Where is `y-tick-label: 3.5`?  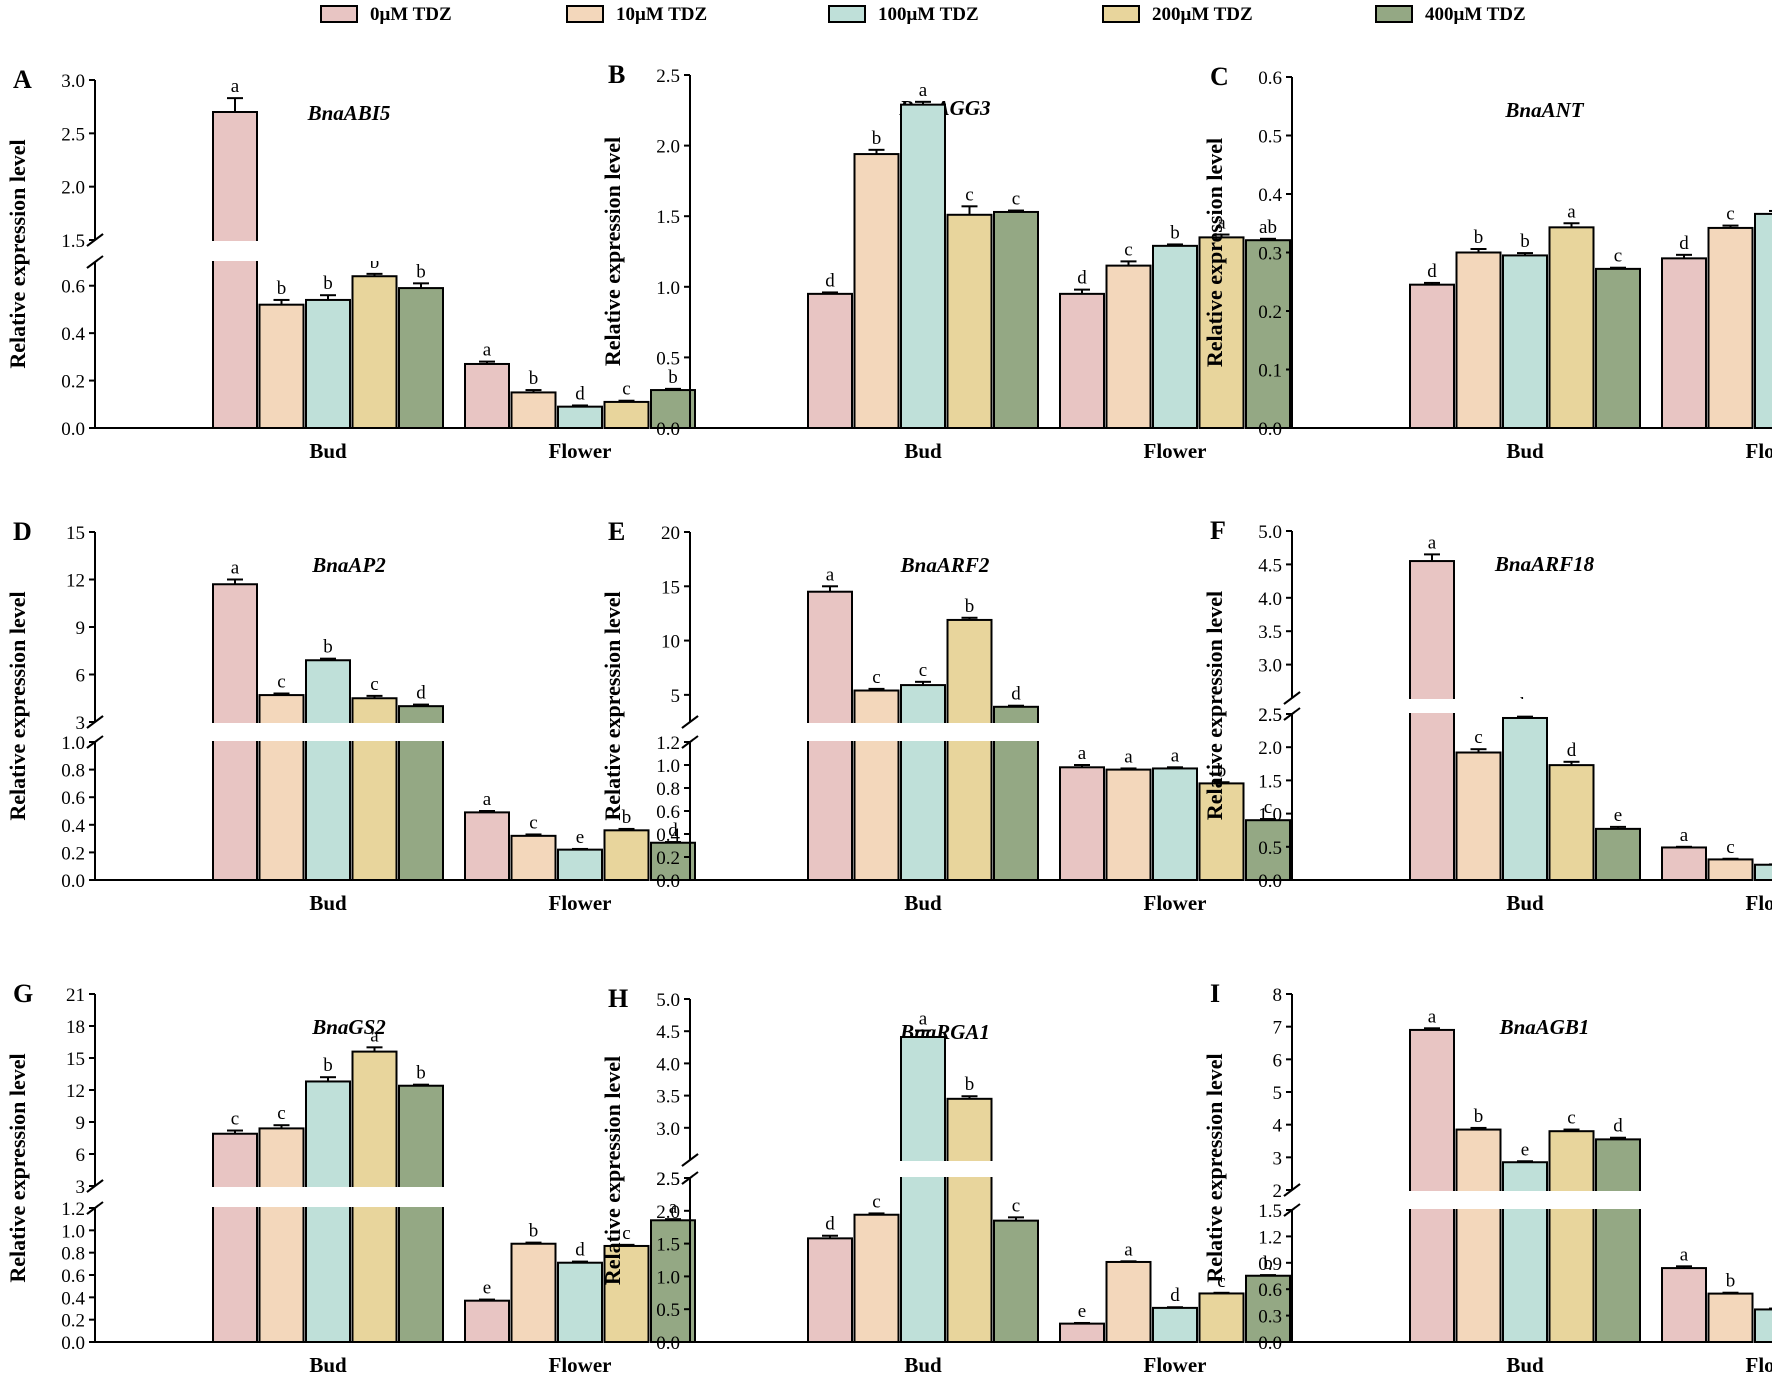 y-tick-label: 3.5 is located at coordinates (1270, 632).